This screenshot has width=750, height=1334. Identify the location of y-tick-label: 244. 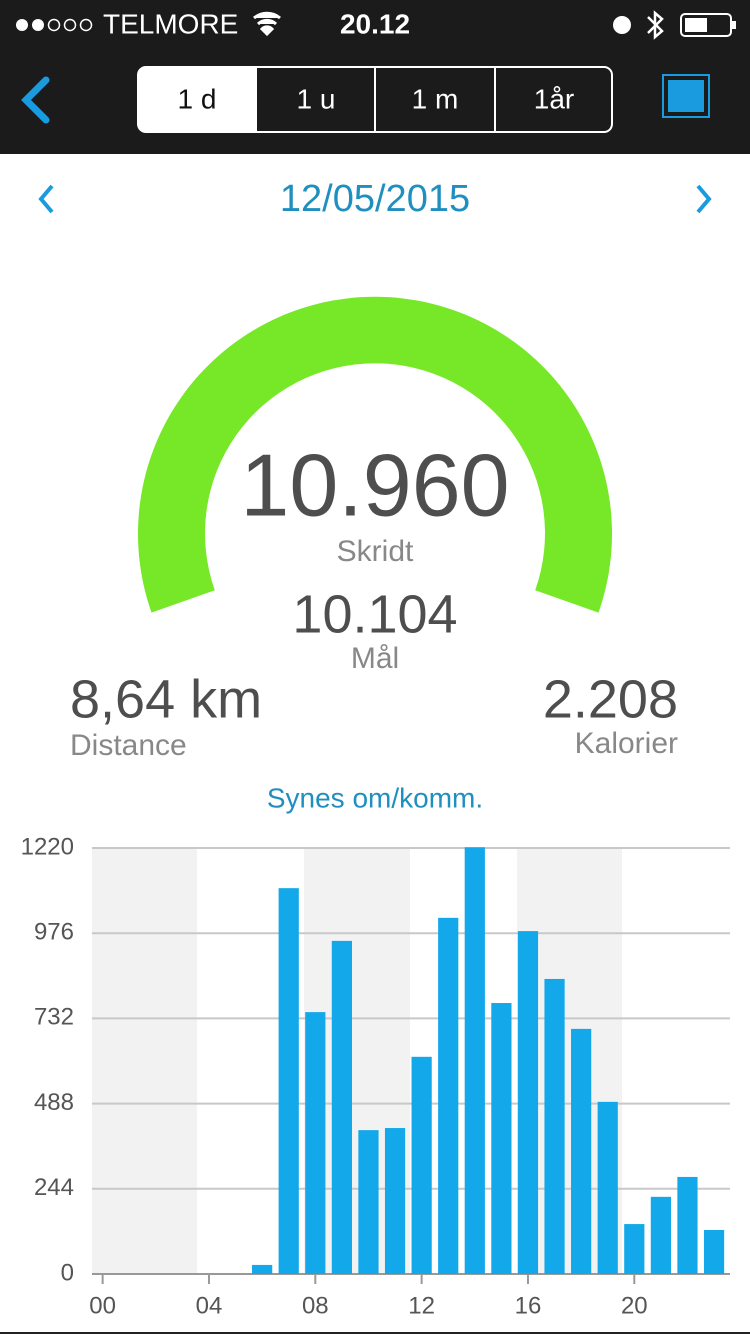
(54, 1187).